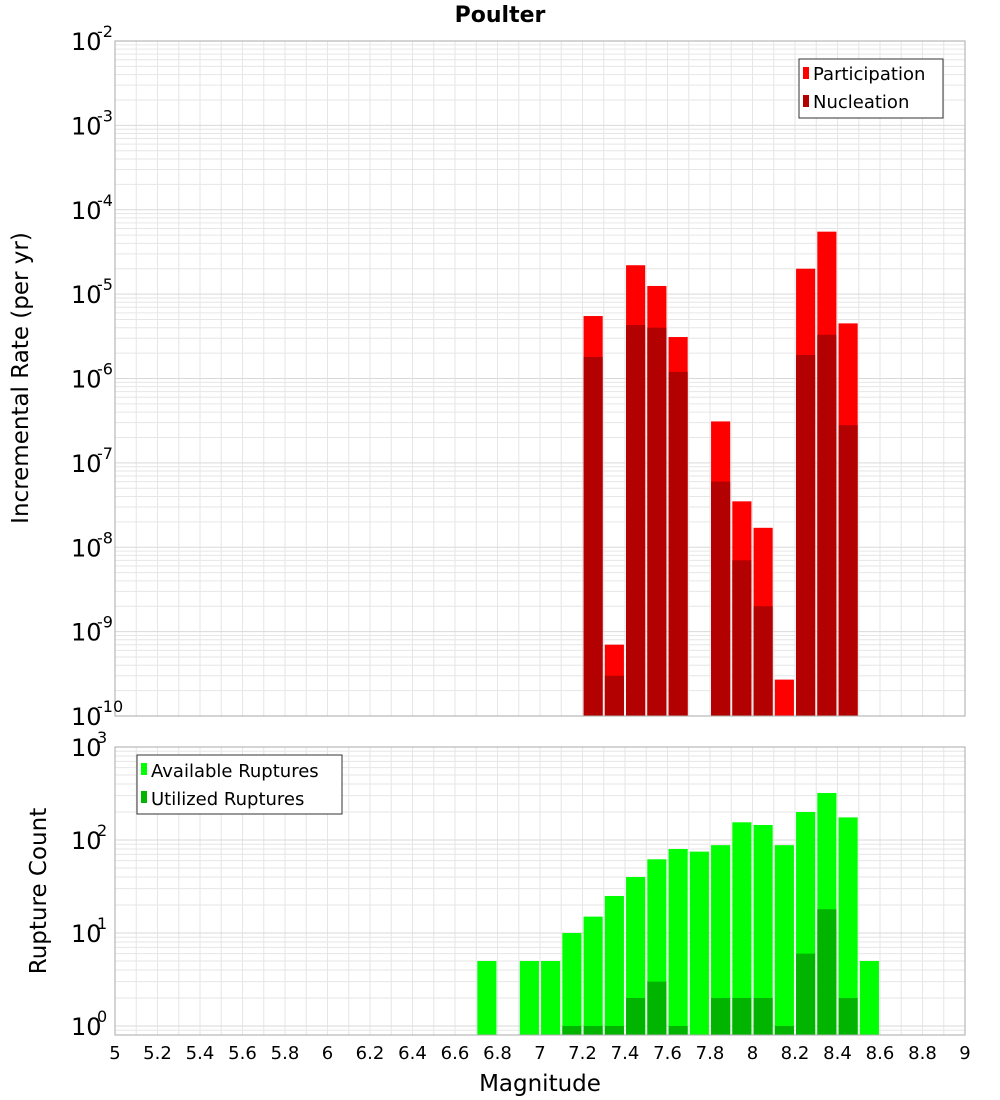 This screenshot has height=1100, width=1000. Describe the element at coordinates (806, 73) in the screenshot. I see `legend-swatch-participation` at that location.